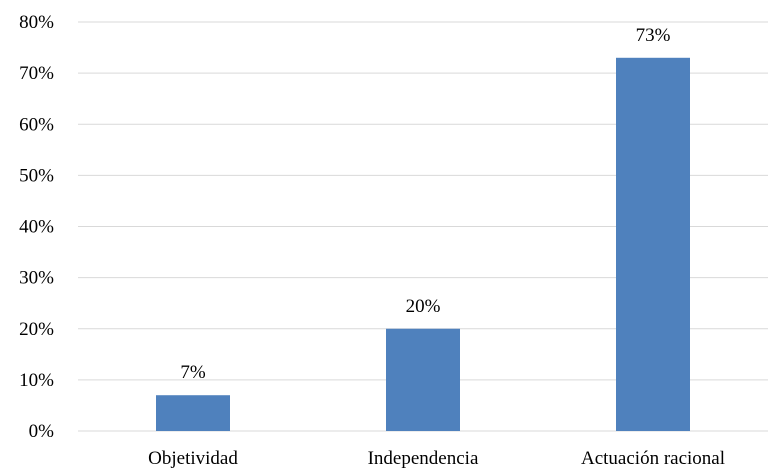 This screenshot has width=773, height=472. What do you see at coordinates (423, 458) in the screenshot?
I see `x-tick-label-independencia: Independencia` at bounding box center [423, 458].